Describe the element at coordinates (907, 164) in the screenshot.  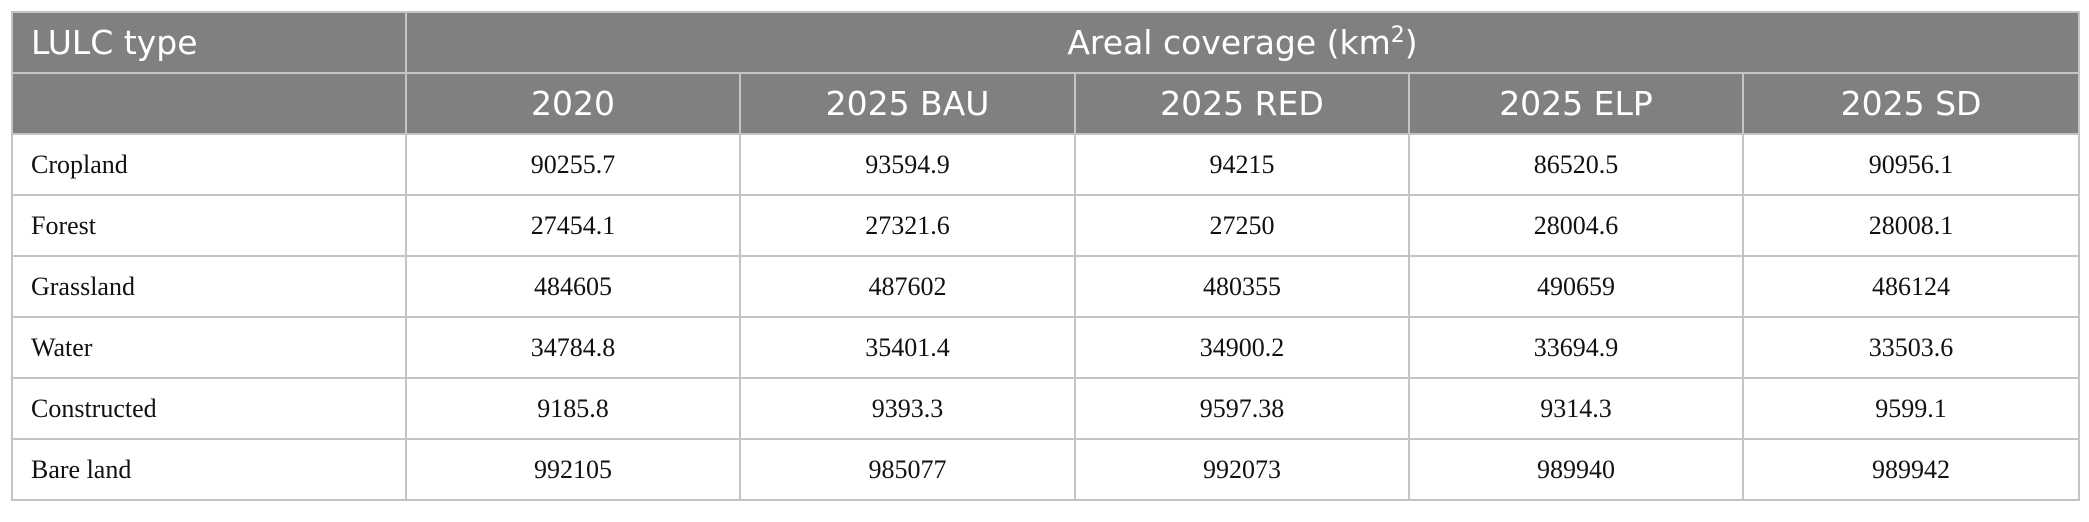
I see `cell: 93594.9` at that location.